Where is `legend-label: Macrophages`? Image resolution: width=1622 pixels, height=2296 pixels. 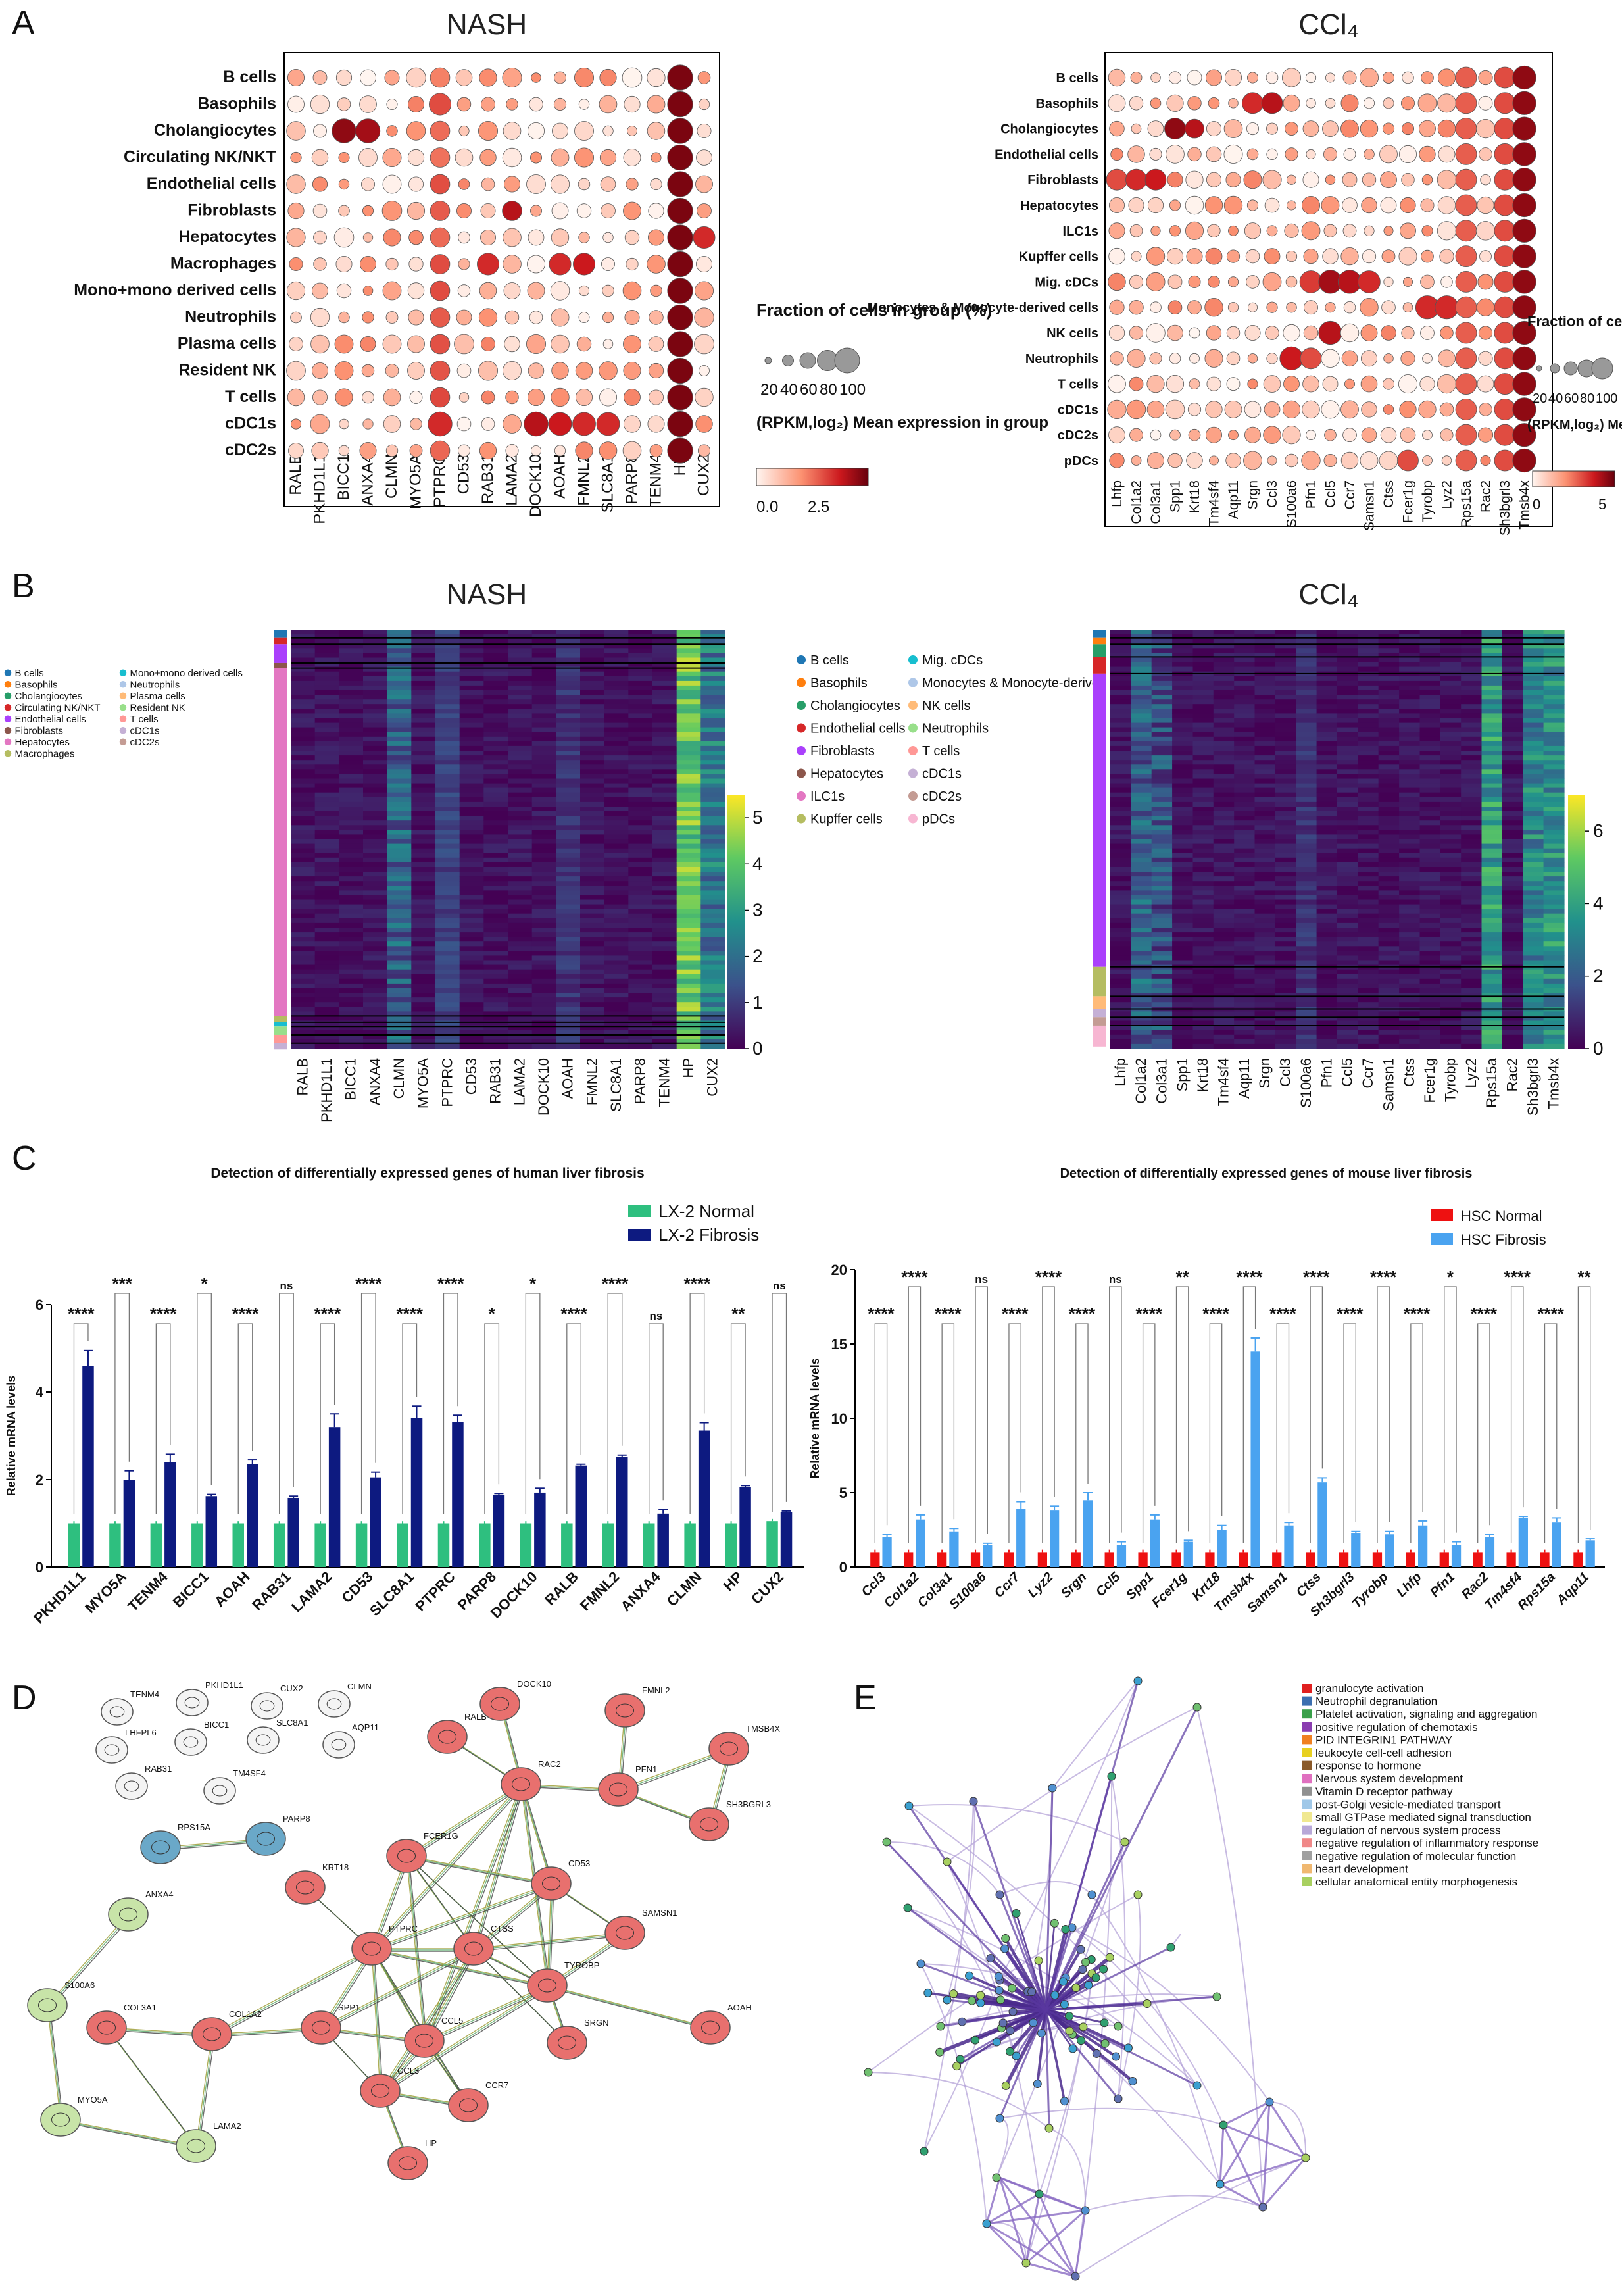 legend-label: Macrophages is located at coordinates (45, 754).